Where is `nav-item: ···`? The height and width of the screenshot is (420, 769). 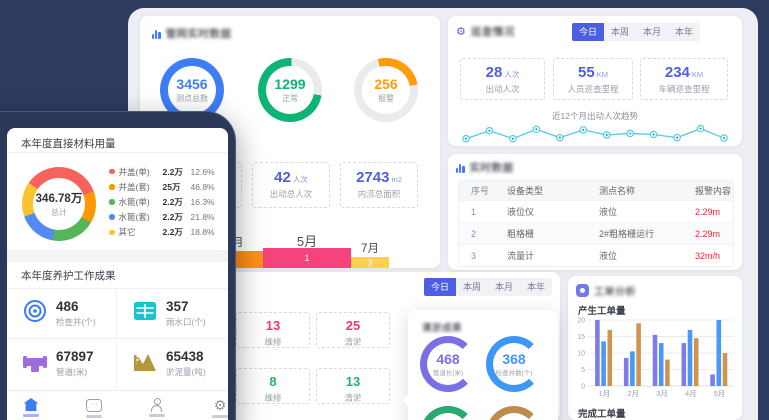
nav-item: ··· is located at coordinates (94, 408).